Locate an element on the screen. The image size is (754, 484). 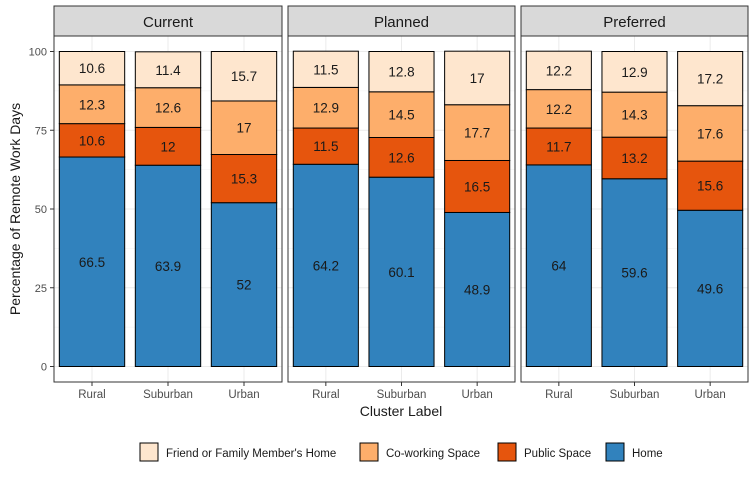
data-label: 12.3 is located at coordinates (92, 104).